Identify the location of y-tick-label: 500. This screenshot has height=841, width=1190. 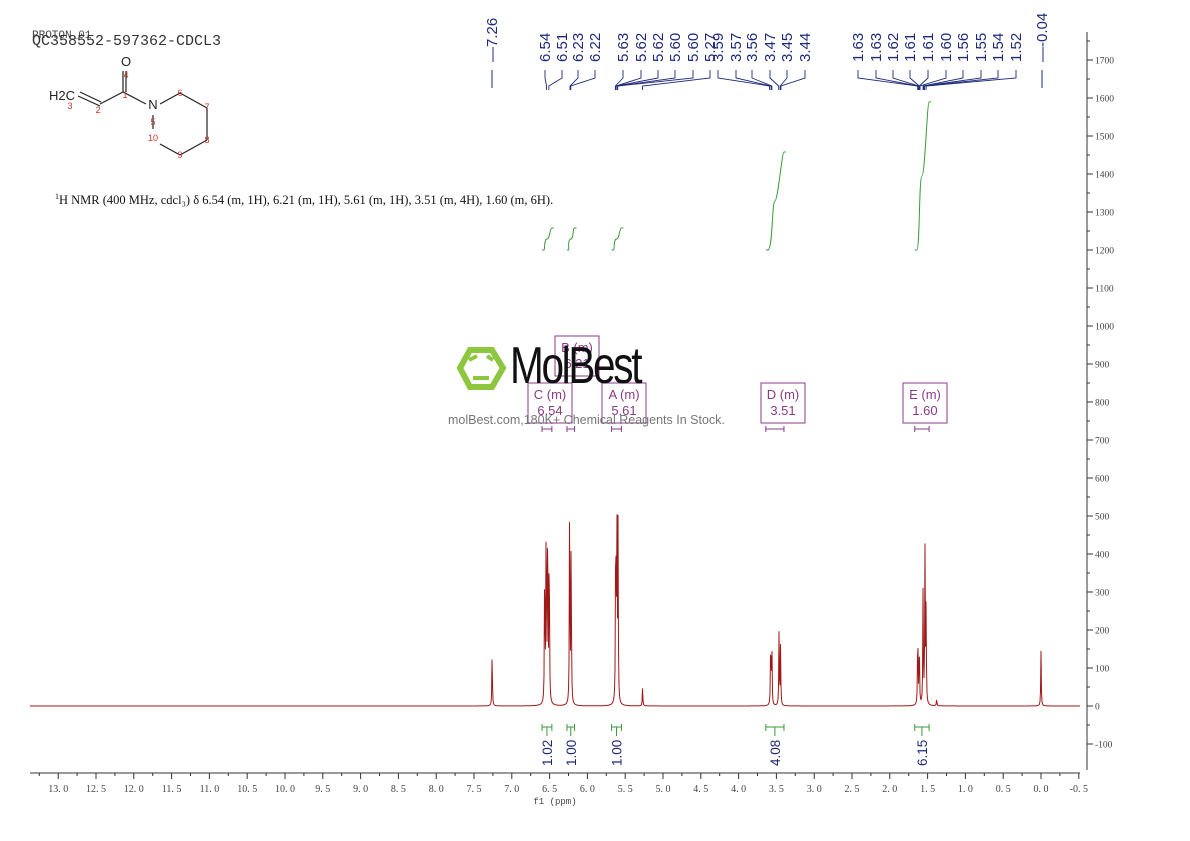
(1102, 518).